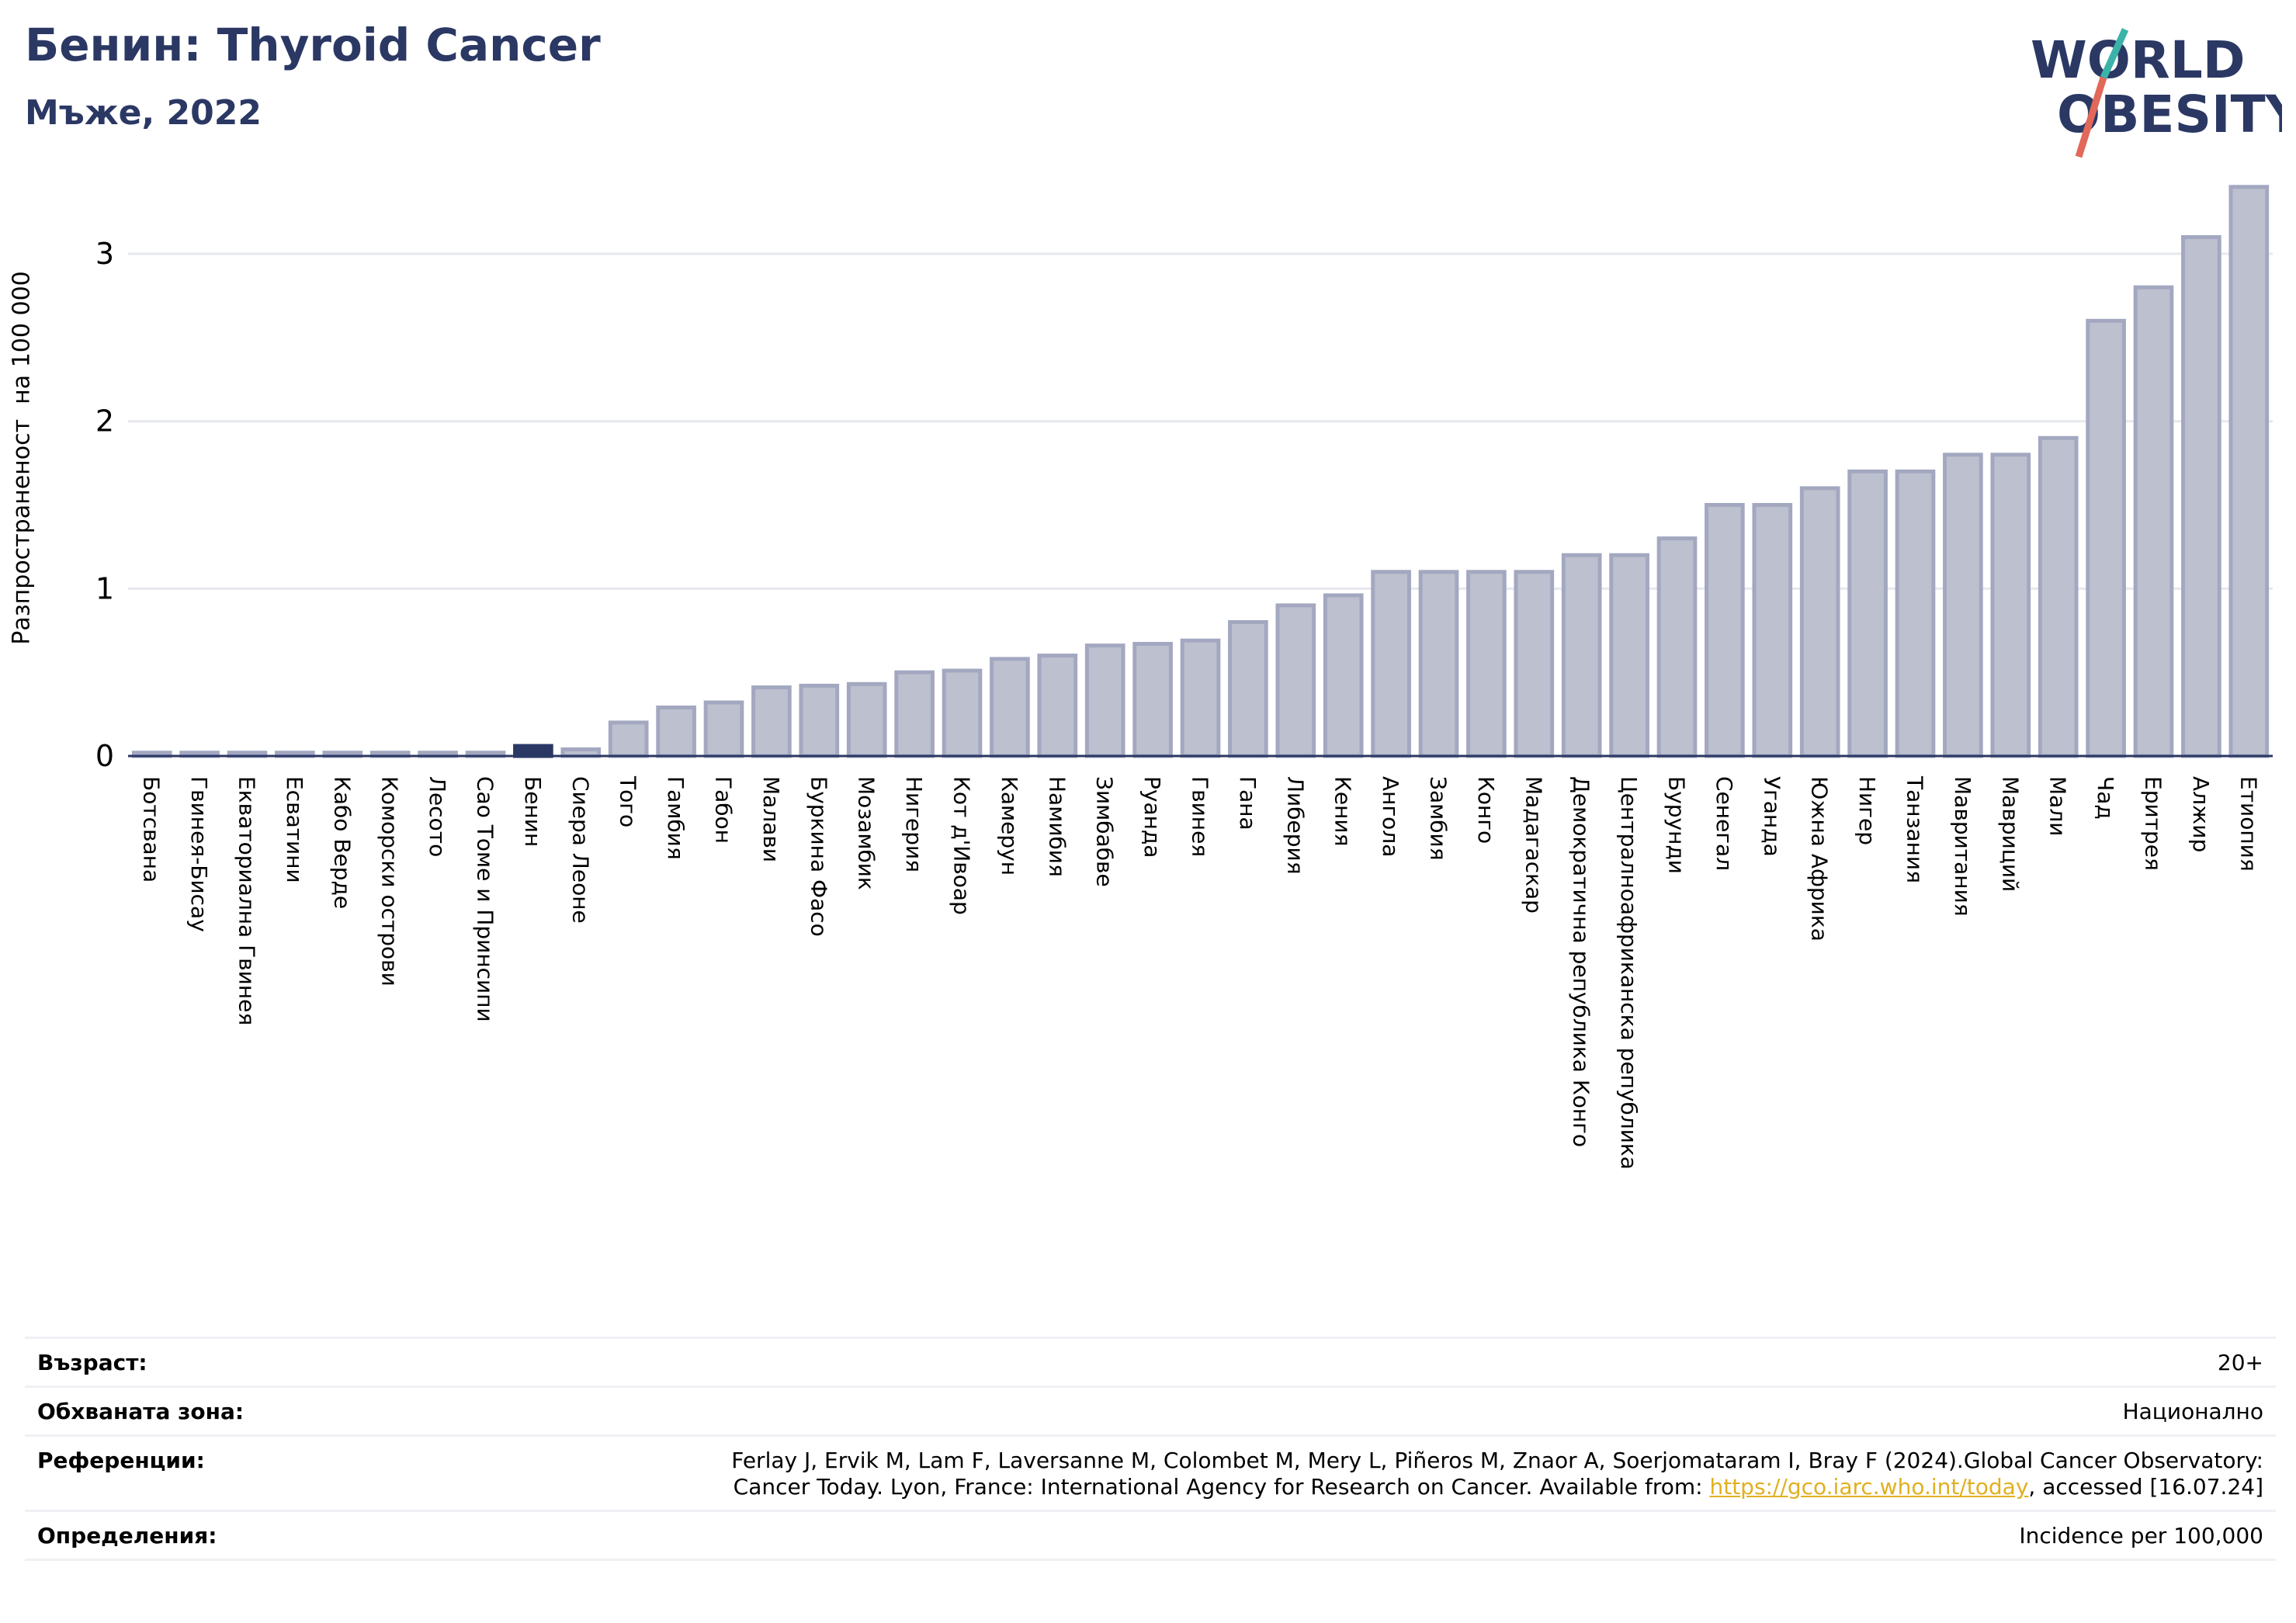 This screenshot has height=1623, width=2296. Describe the element at coordinates (247, 900) in the screenshot. I see `x-tick-label: Екваториална Гвинея` at that location.